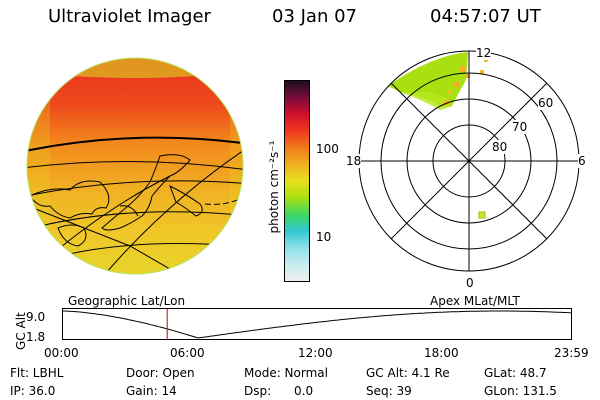 The width and height of the screenshot is (600, 400). What do you see at coordinates (61, 353) in the screenshot?
I see `time-tick-0000: 00:00` at bounding box center [61, 353].